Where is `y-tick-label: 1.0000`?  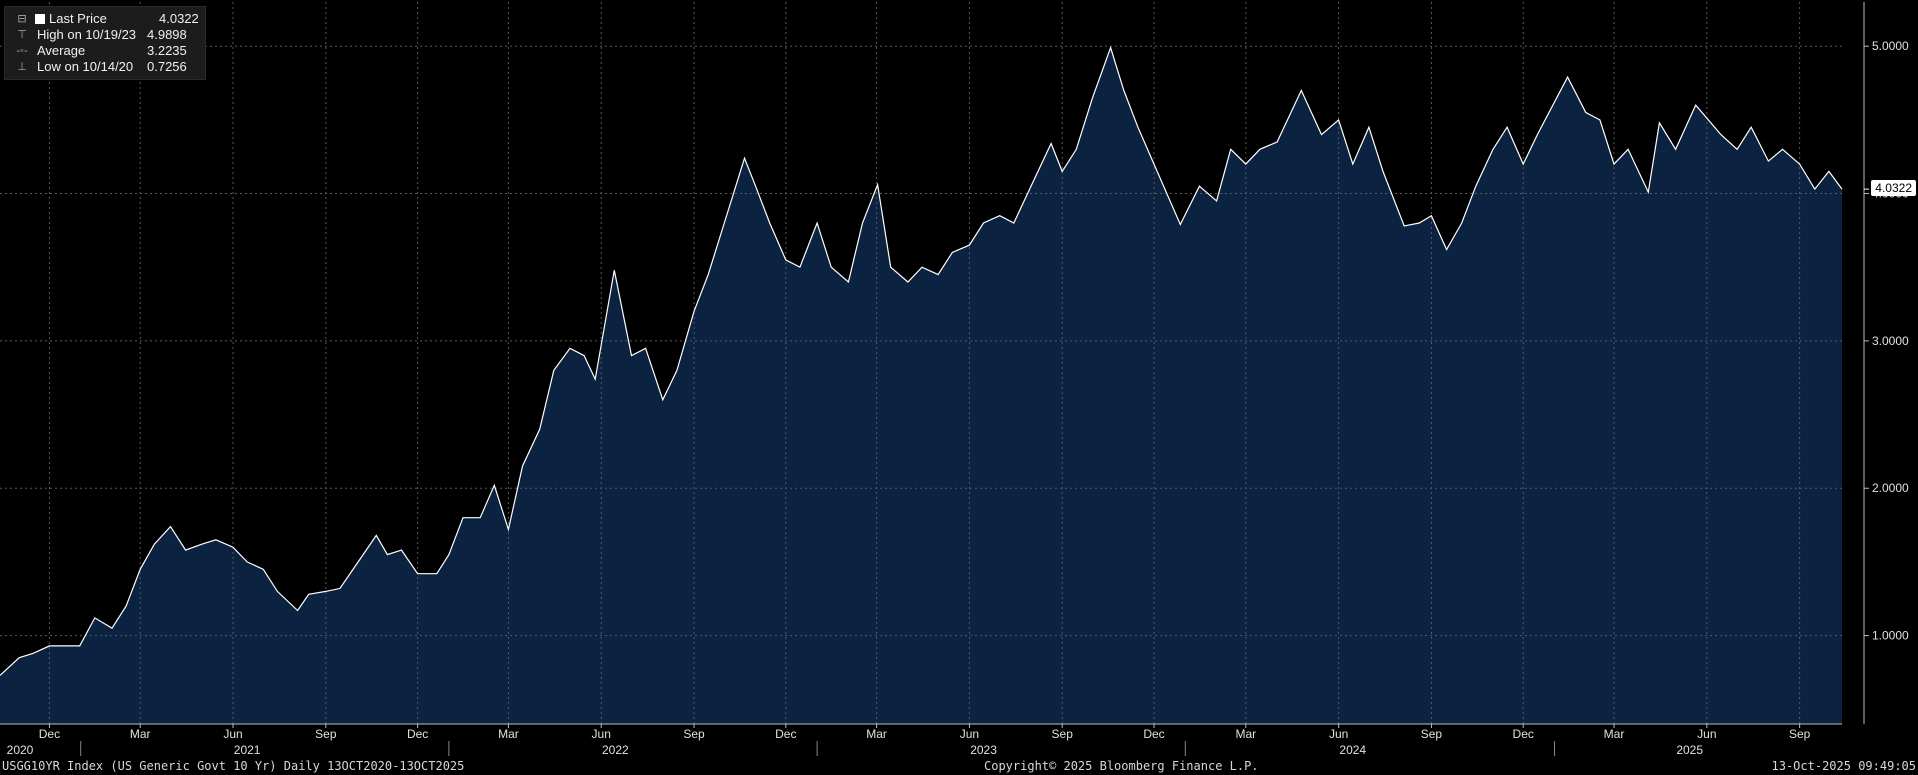
y-tick-label: 1.0000 is located at coordinates (1890, 636).